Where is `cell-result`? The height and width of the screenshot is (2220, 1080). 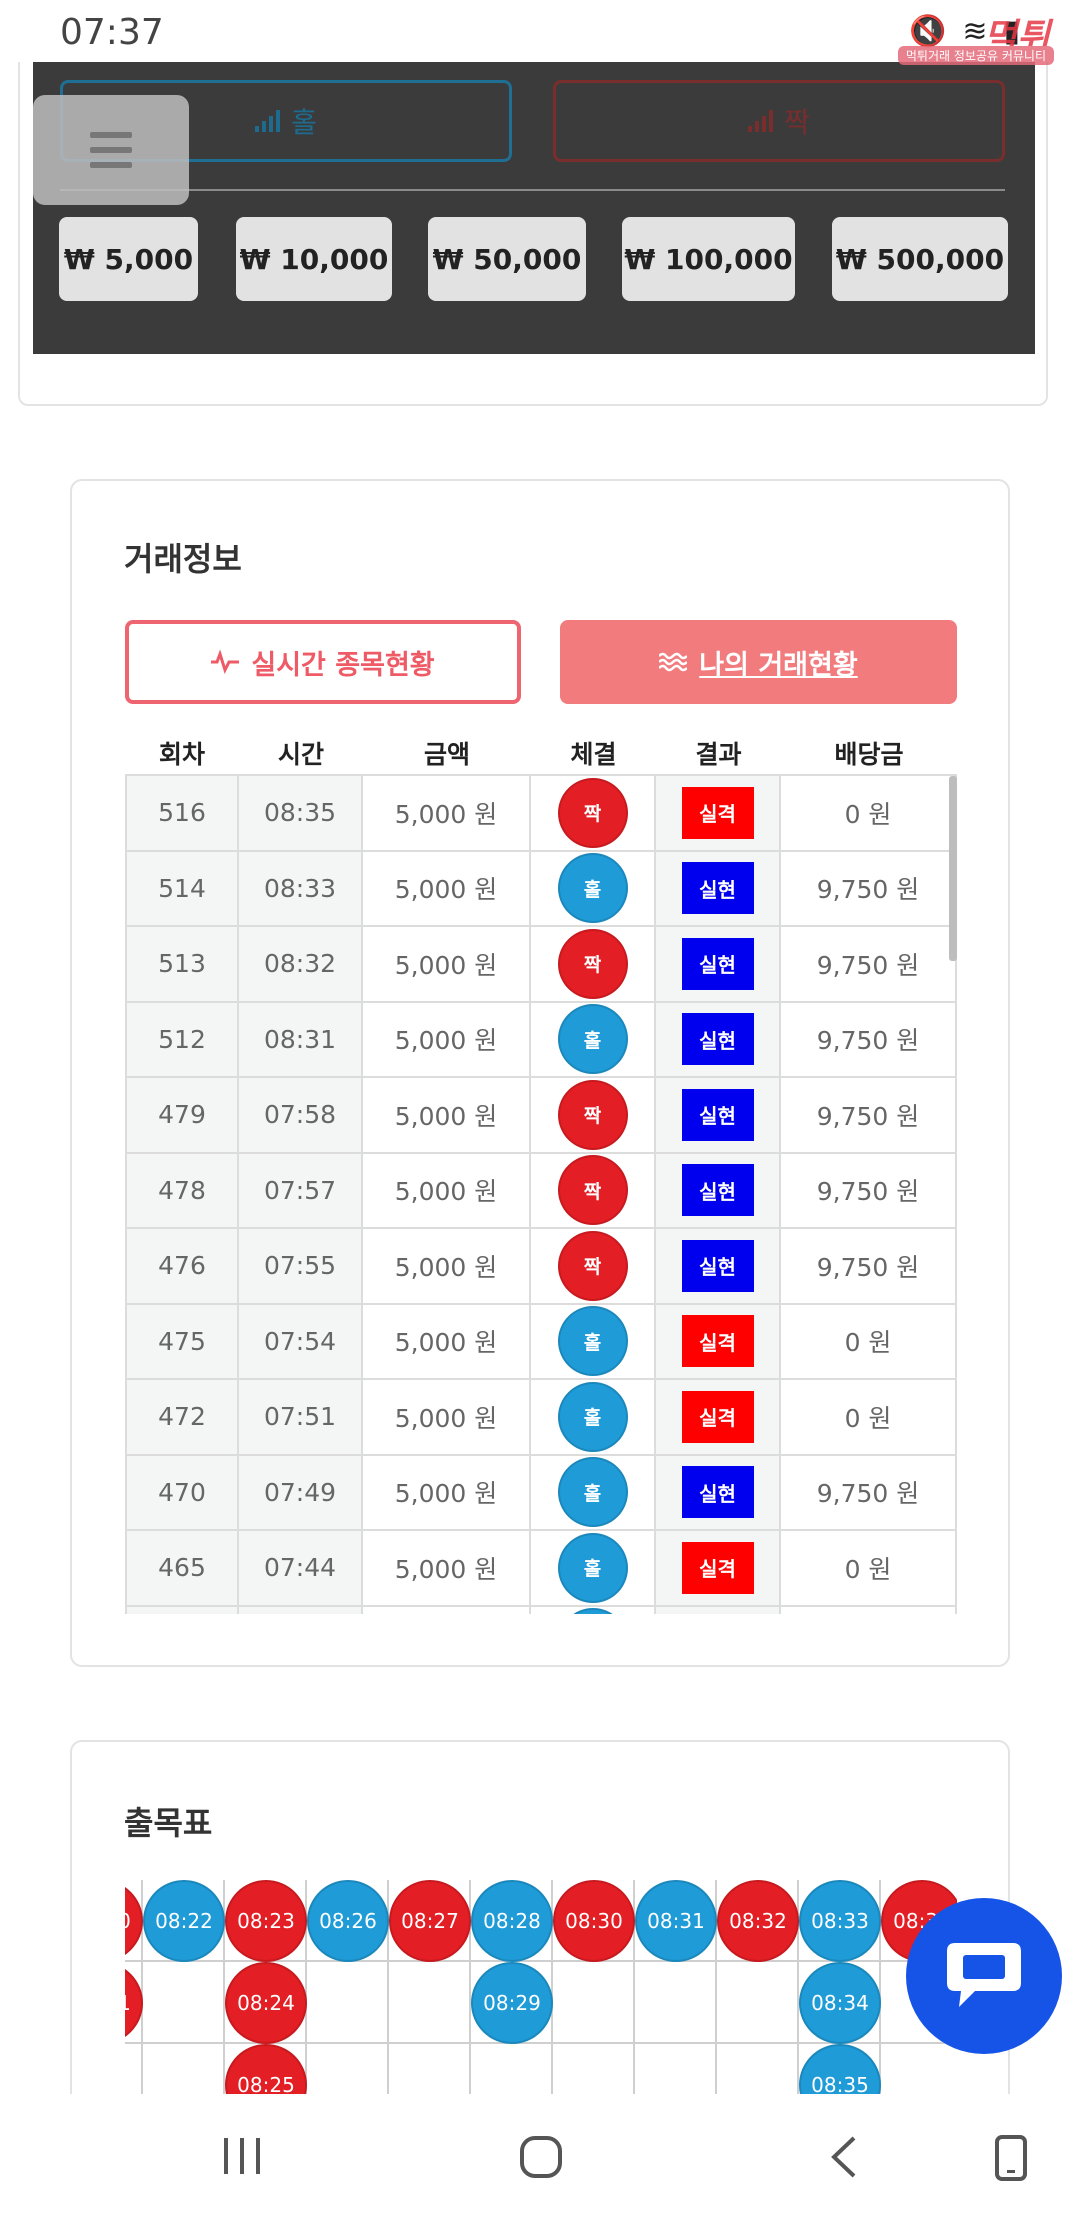
cell-result is located at coordinates (718, 1610).